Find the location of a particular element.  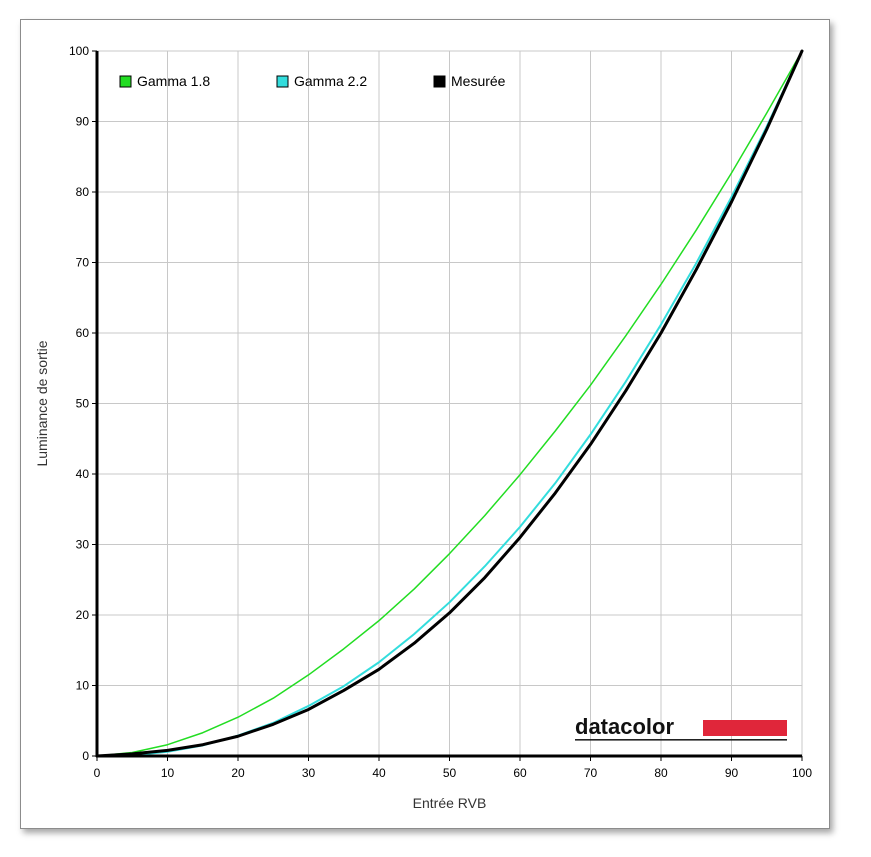

y-tick-label: 30 is located at coordinates (83, 545).